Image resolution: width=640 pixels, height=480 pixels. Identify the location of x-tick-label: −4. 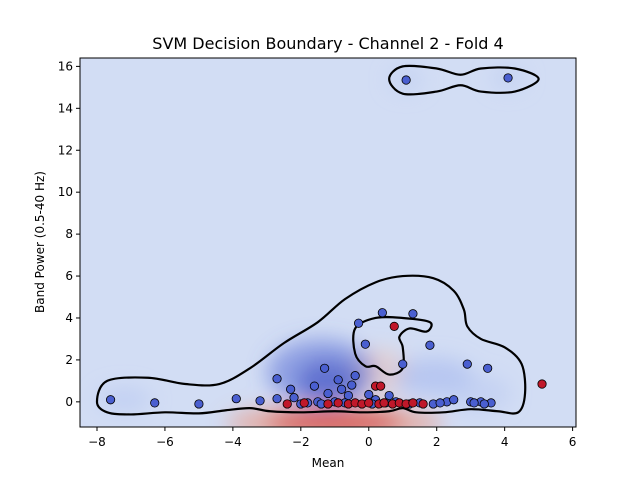
(233, 442).